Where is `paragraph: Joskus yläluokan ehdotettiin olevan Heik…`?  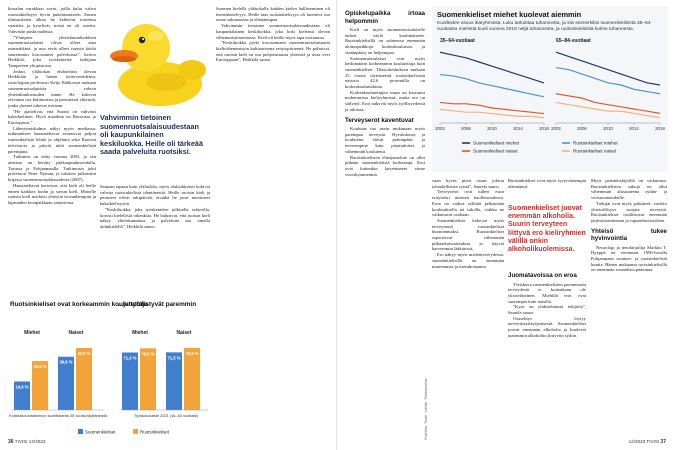
paragraph: Joskus yläluokan ehdotettiin olevan Heik… is located at coordinates (52, 88).